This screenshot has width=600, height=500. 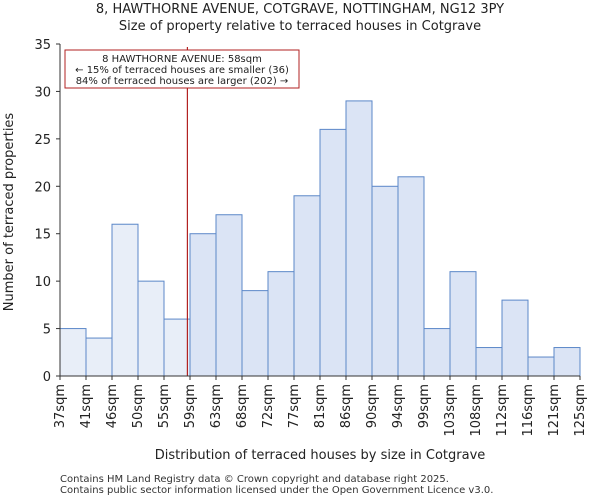 What do you see at coordinates (42, 92) in the screenshot?
I see `y-tick-label-30: 30` at bounding box center [42, 92].